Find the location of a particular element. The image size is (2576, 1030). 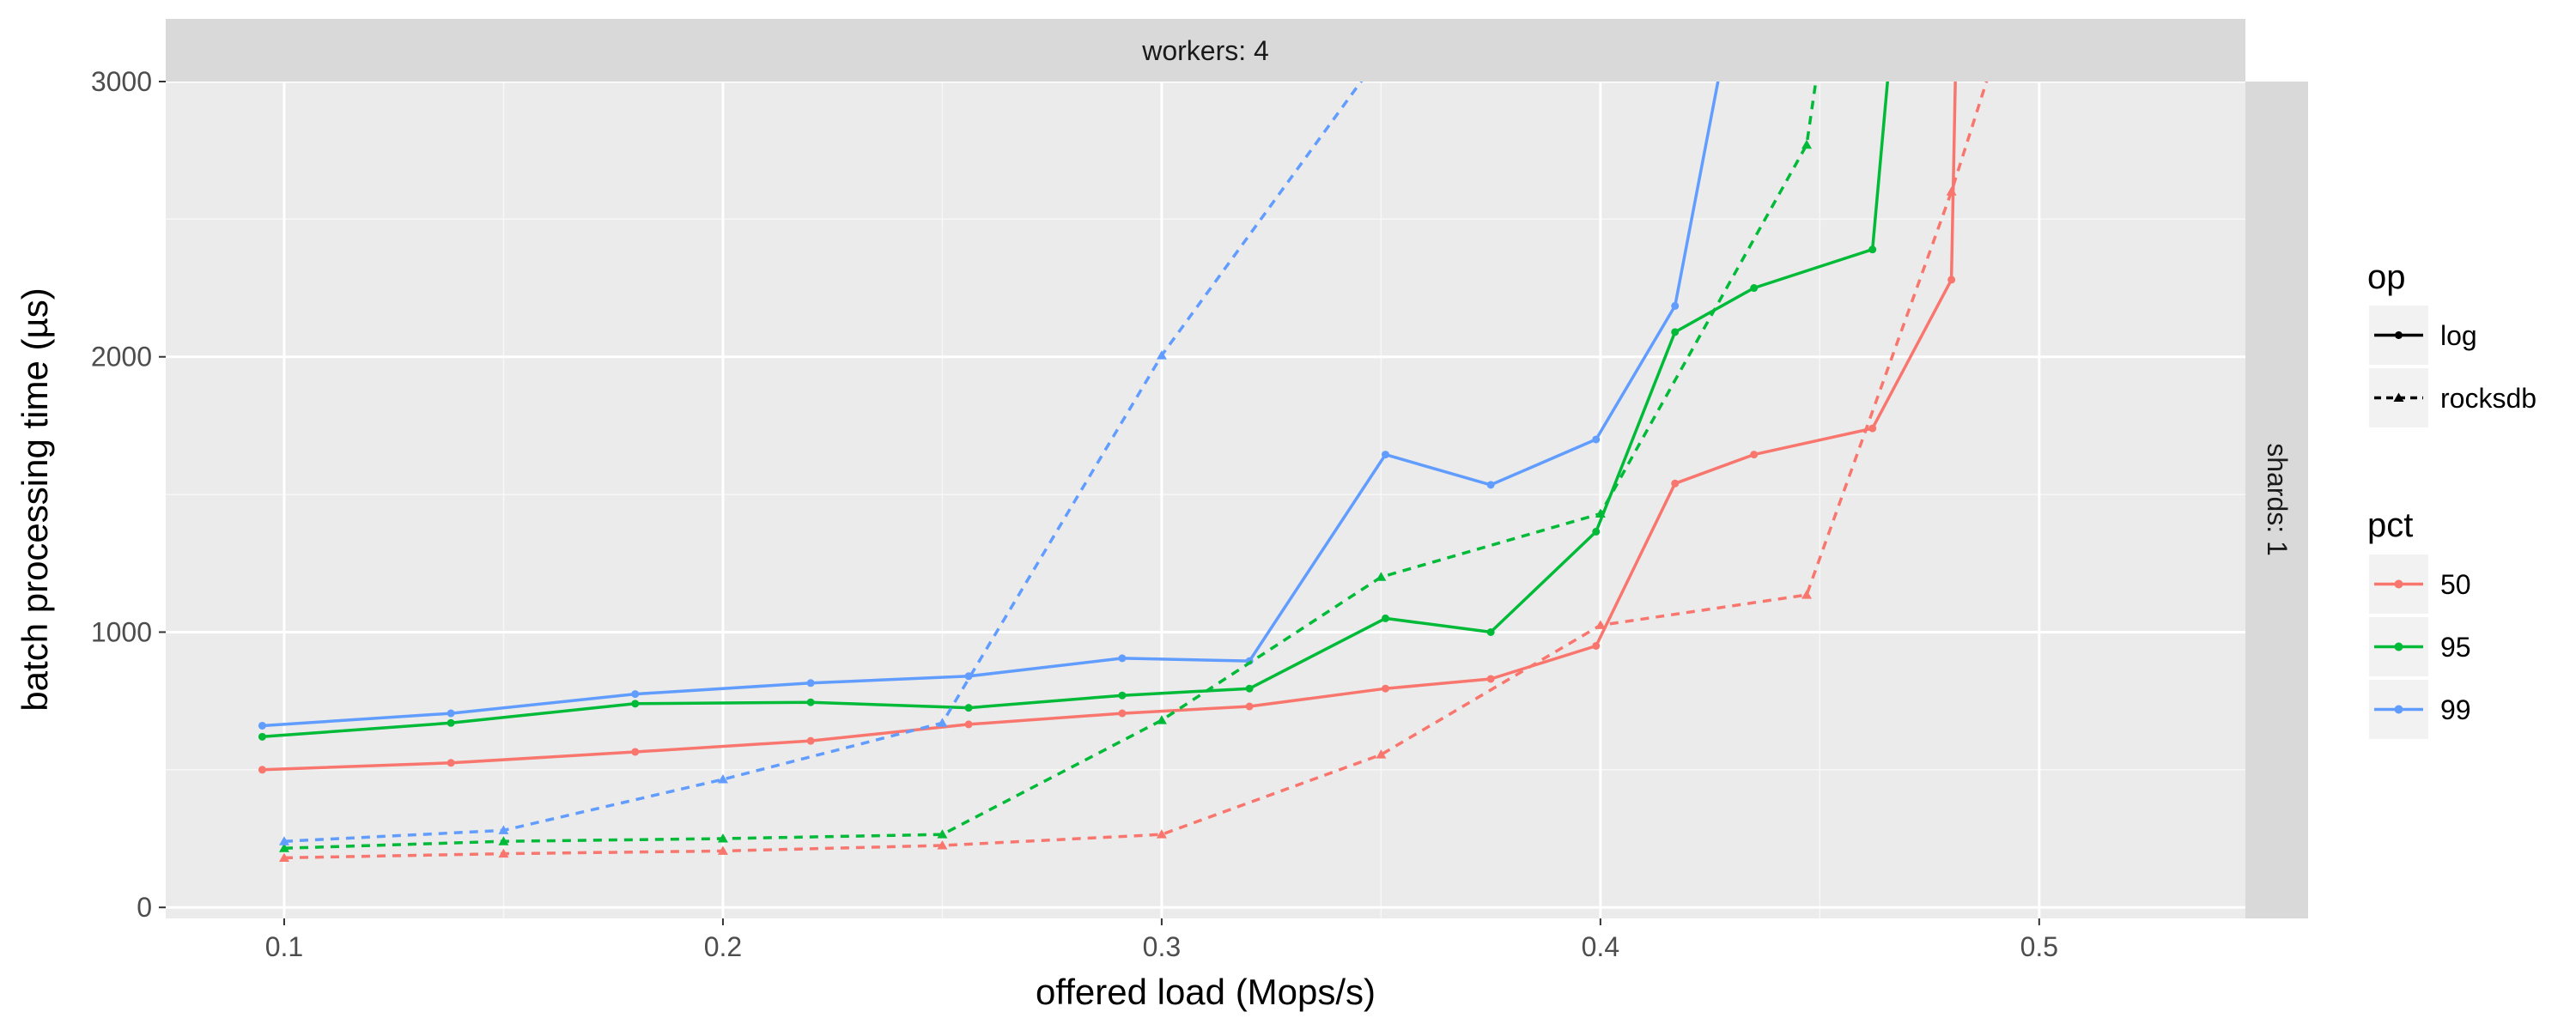

legend-label-log: log is located at coordinates (2458, 335).